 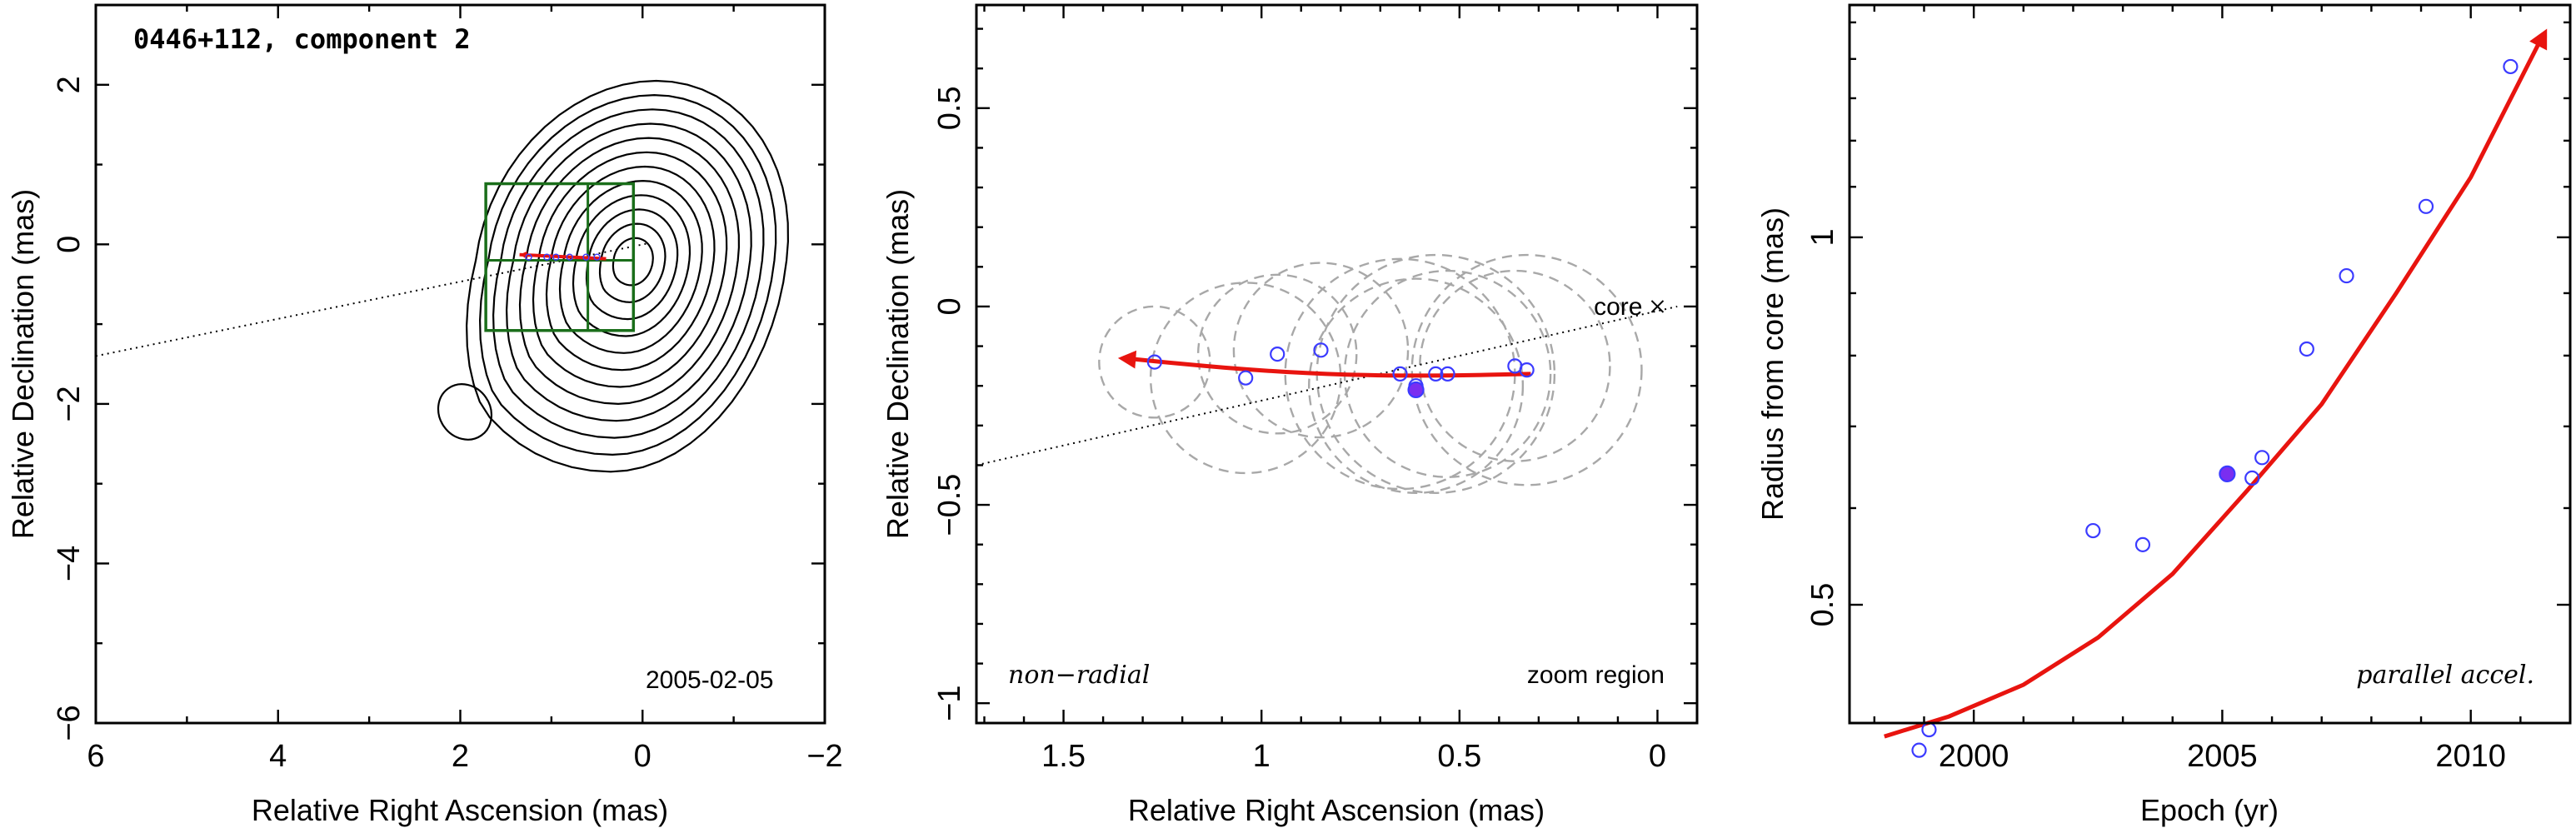 I want to click on y-tick-label: −1, so click(x=949, y=703).